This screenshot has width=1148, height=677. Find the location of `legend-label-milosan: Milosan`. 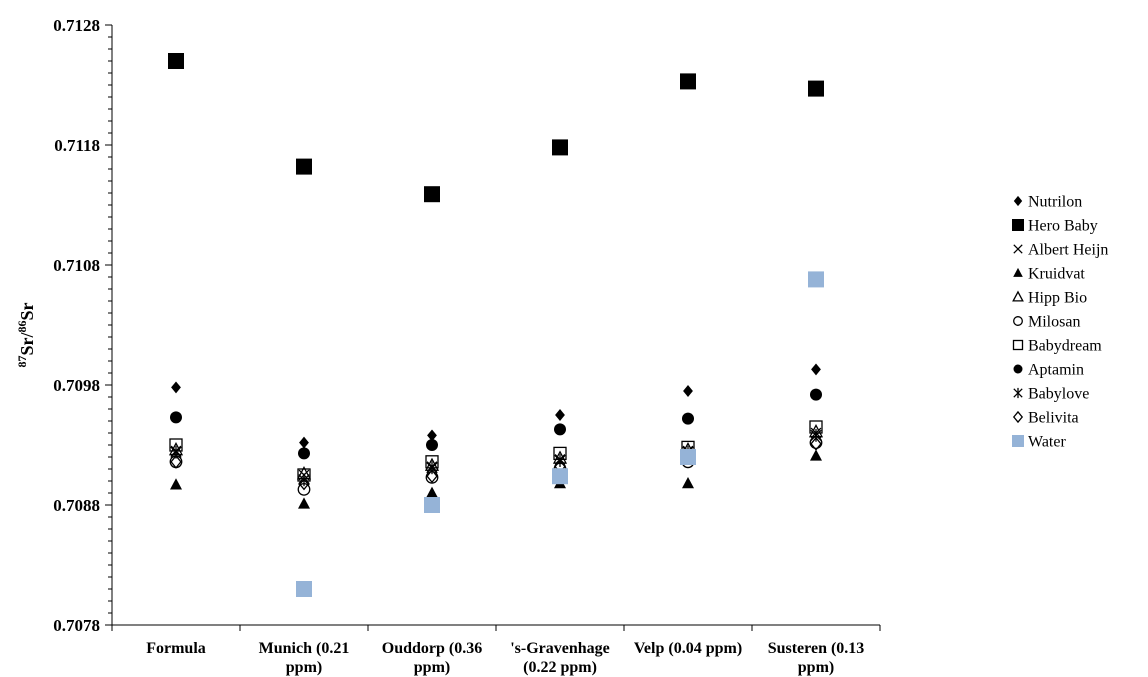

legend-label-milosan: Milosan is located at coordinates (1054, 322).